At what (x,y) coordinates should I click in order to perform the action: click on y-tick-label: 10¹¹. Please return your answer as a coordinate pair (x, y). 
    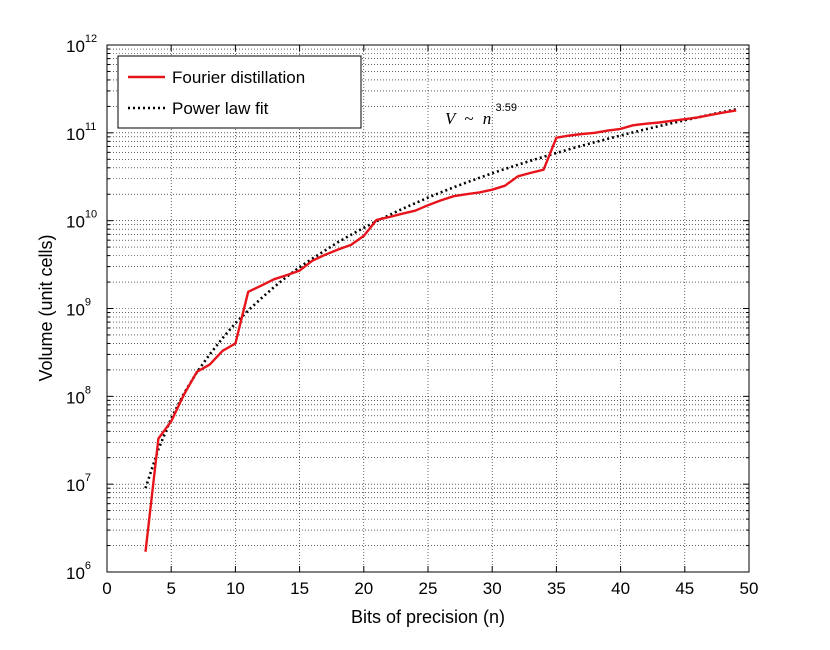
    Looking at the image, I should click on (81, 132).